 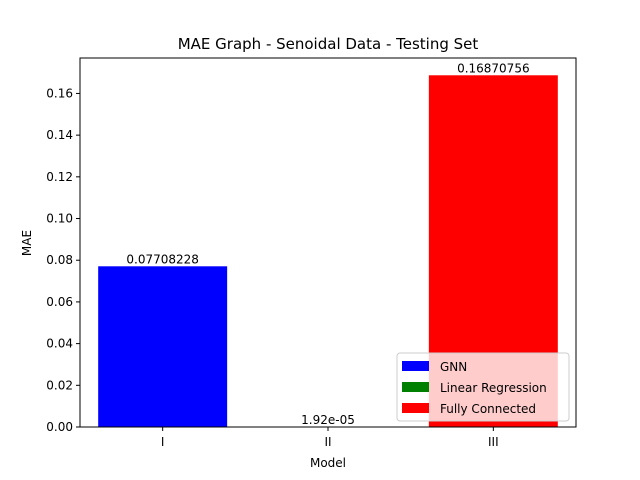 I want to click on data-label-I: 0.07708228, so click(x=162, y=259).